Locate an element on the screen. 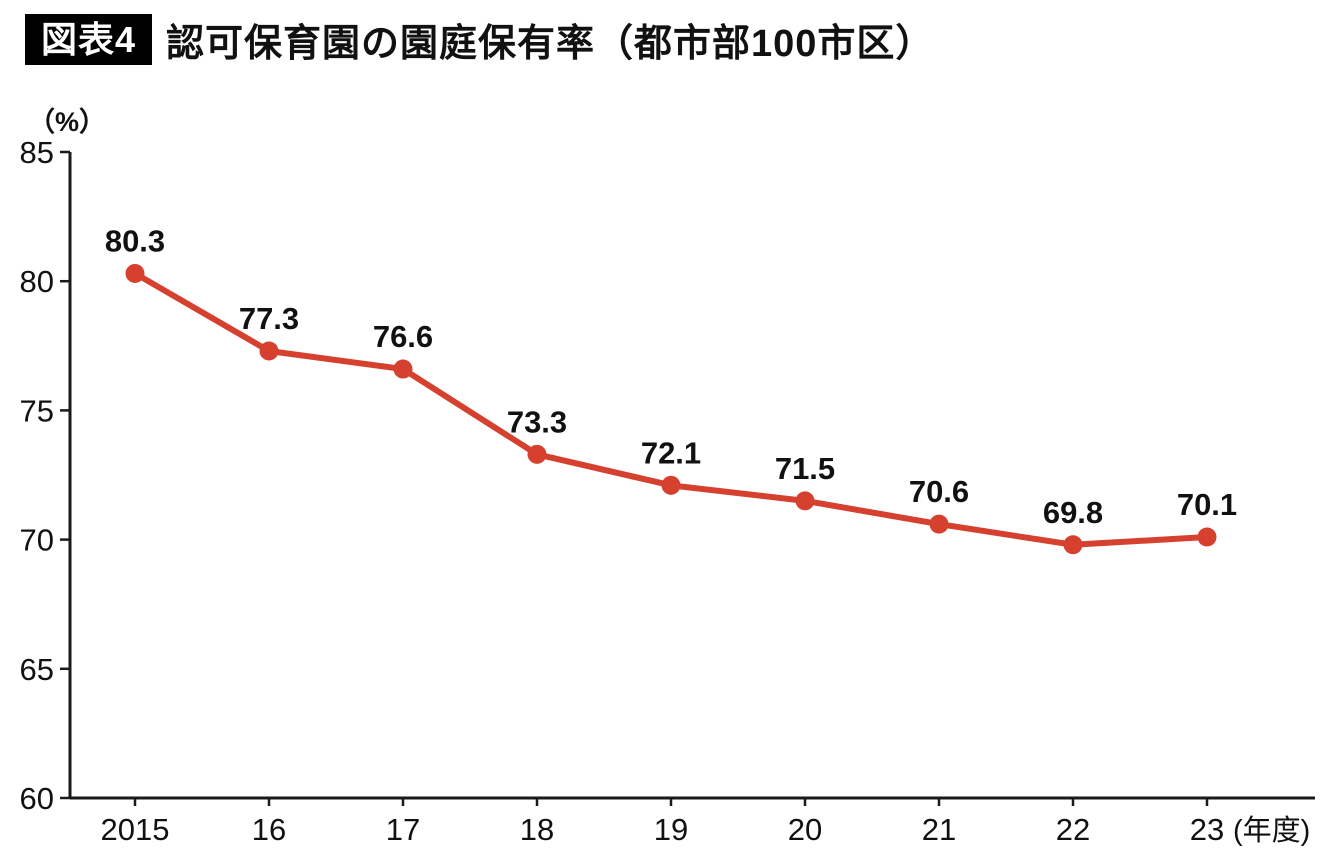 Image resolution: width=1340 pixels, height=860 pixels. point-value-label: 70.1 is located at coordinates (1207, 504).